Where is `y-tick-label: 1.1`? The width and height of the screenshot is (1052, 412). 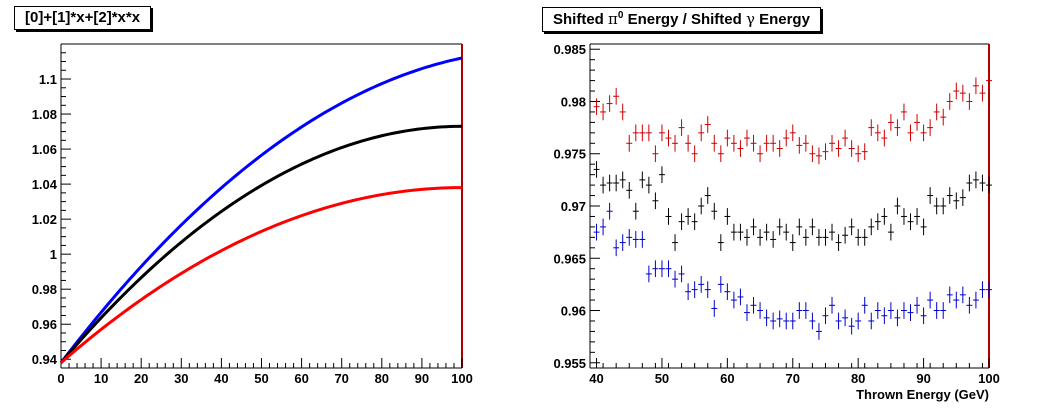 y-tick-label: 1.1 is located at coordinates (48, 79).